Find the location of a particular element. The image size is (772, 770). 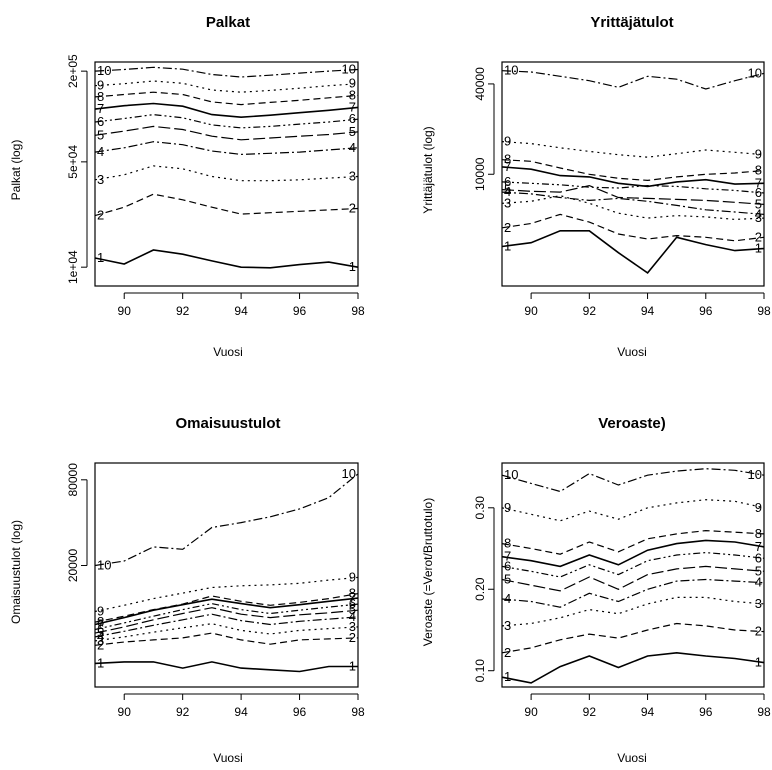

x-tick-label: 90 is located at coordinates (531, 311).